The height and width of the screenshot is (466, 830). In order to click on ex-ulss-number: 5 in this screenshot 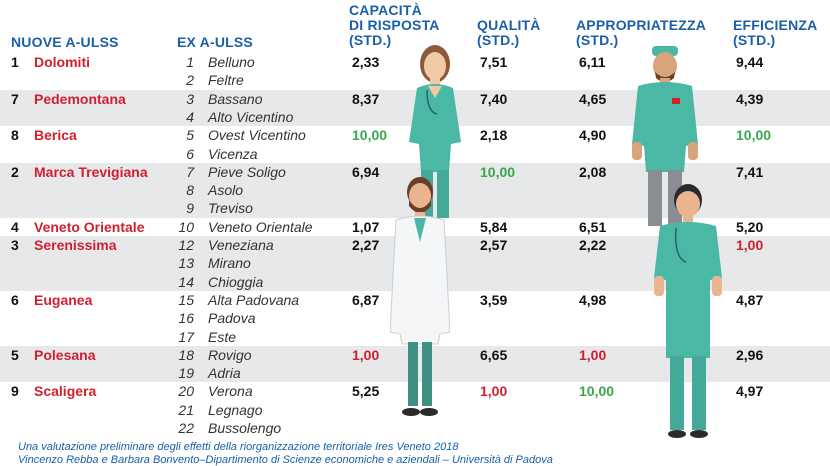, I will do `click(190, 135)`.